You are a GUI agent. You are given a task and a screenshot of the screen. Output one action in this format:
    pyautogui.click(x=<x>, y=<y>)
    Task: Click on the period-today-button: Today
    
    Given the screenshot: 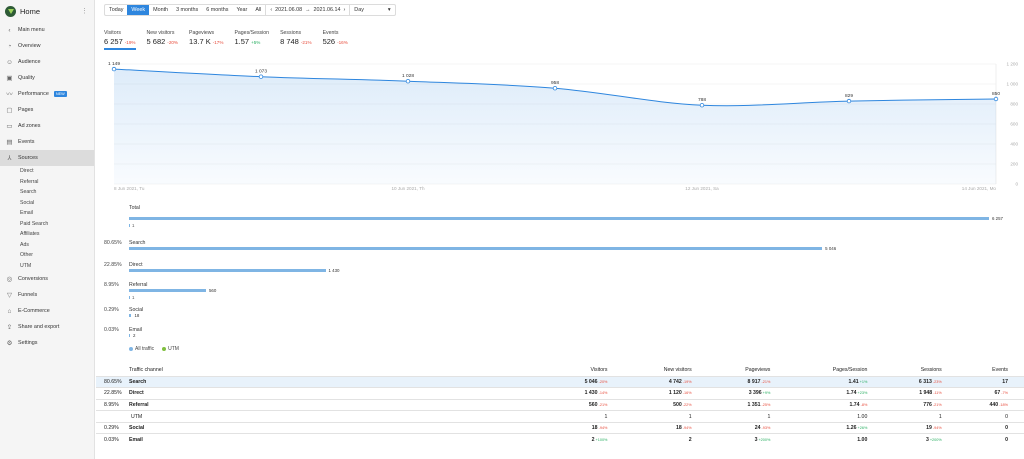 What is the action you would take?
    pyautogui.click(x=116, y=10)
    